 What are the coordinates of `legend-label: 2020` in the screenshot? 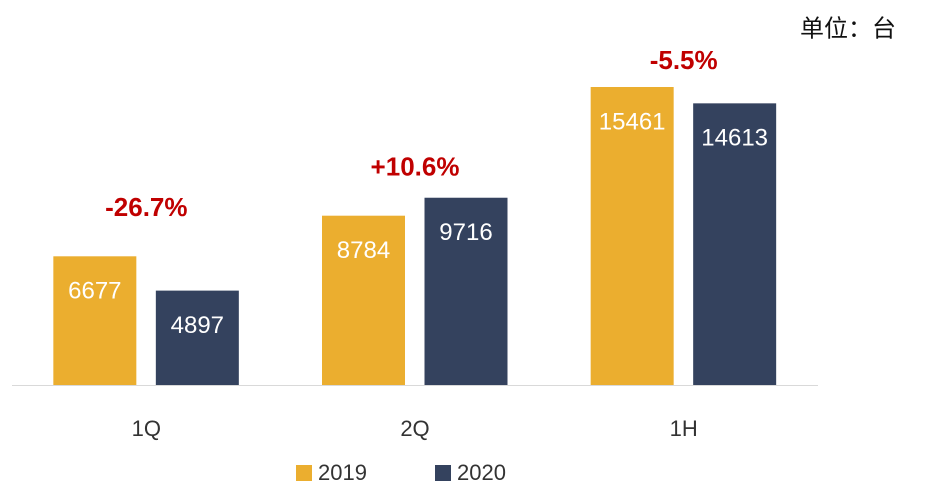 It's located at (481, 472).